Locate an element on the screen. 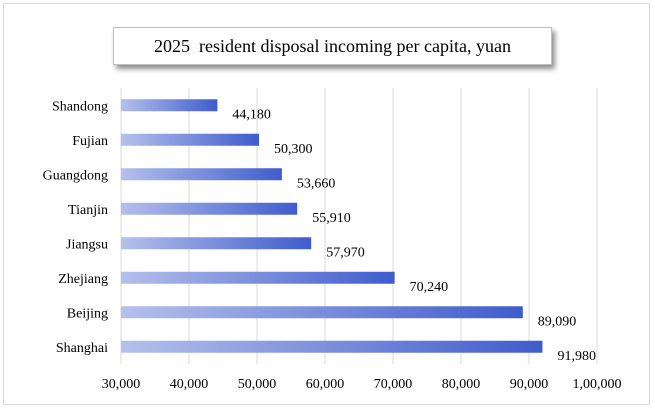  bar-shanghai is located at coordinates (332, 346).